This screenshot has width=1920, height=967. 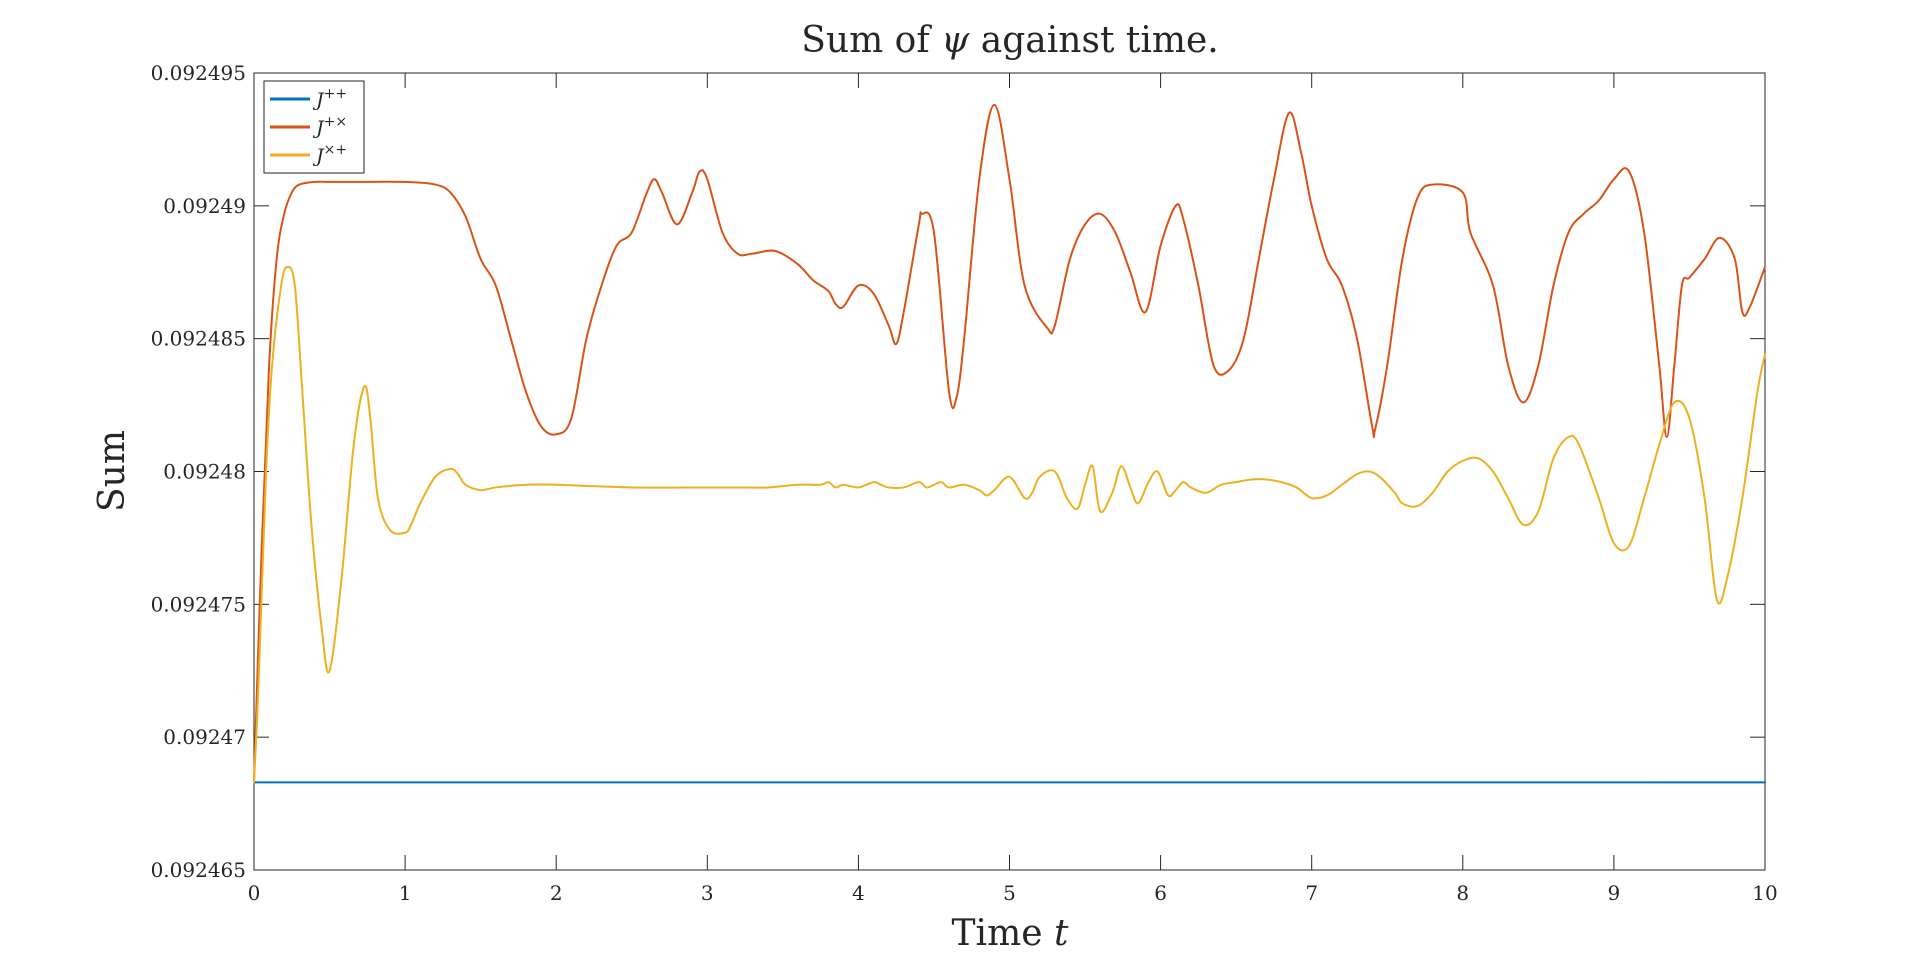 I want to click on x-axis-title-prefix: Time, so click(x=1003, y=933).